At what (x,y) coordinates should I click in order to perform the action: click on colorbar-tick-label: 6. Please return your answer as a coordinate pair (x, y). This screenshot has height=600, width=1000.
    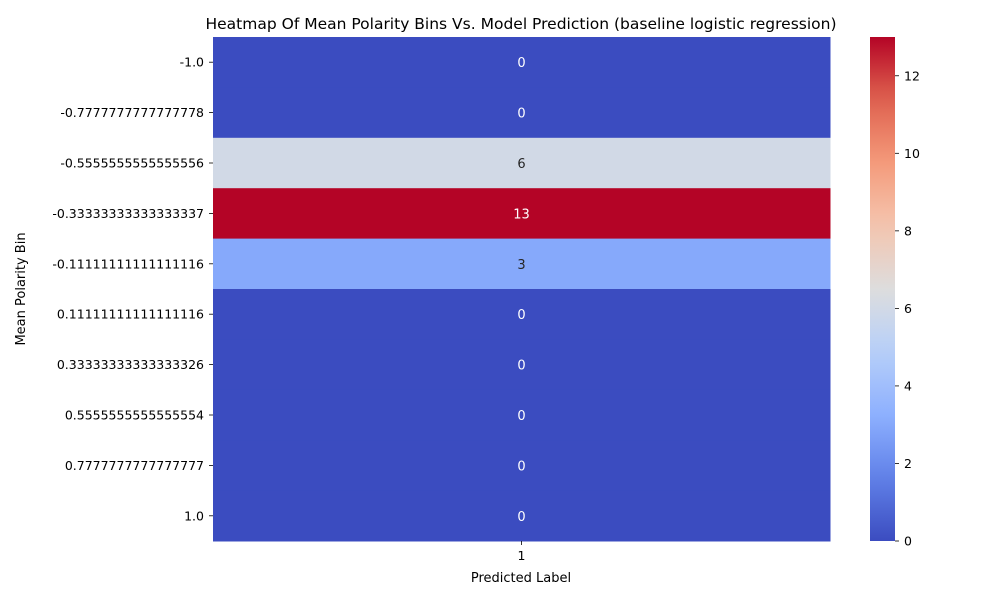
    Looking at the image, I should click on (908, 308).